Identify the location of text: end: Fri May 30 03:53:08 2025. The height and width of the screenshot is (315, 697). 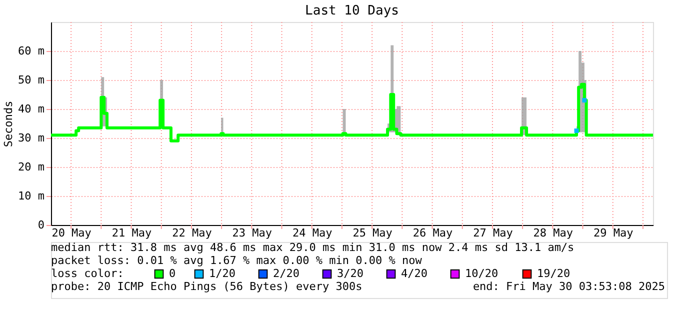
(568, 286).